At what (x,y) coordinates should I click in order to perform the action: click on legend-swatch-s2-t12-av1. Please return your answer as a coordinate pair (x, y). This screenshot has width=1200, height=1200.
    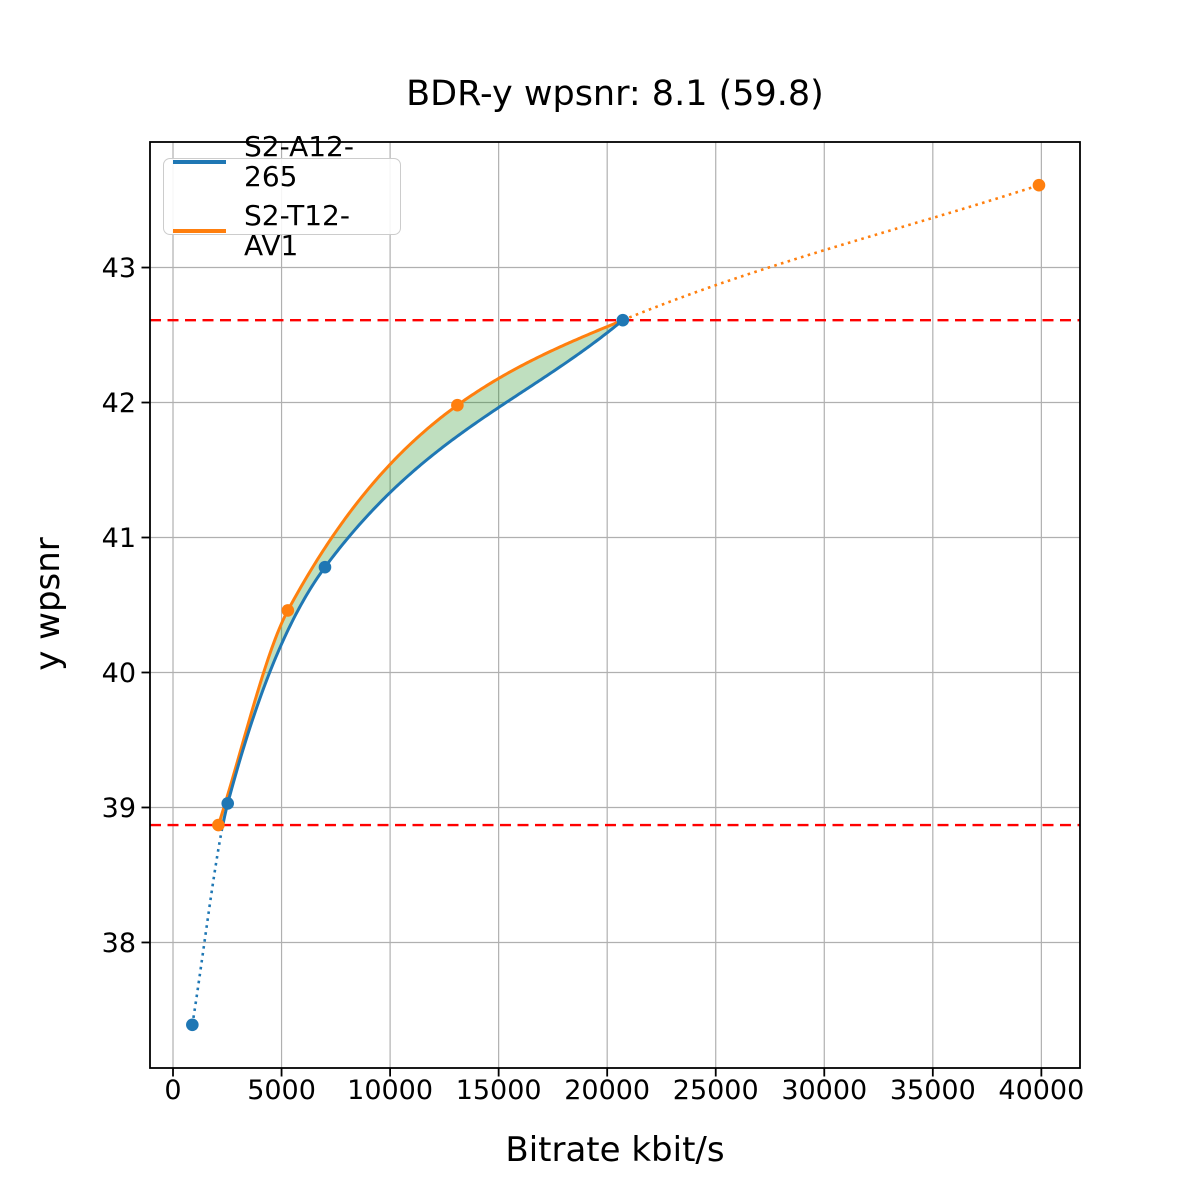
    Looking at the image, I should click on (199, 231).